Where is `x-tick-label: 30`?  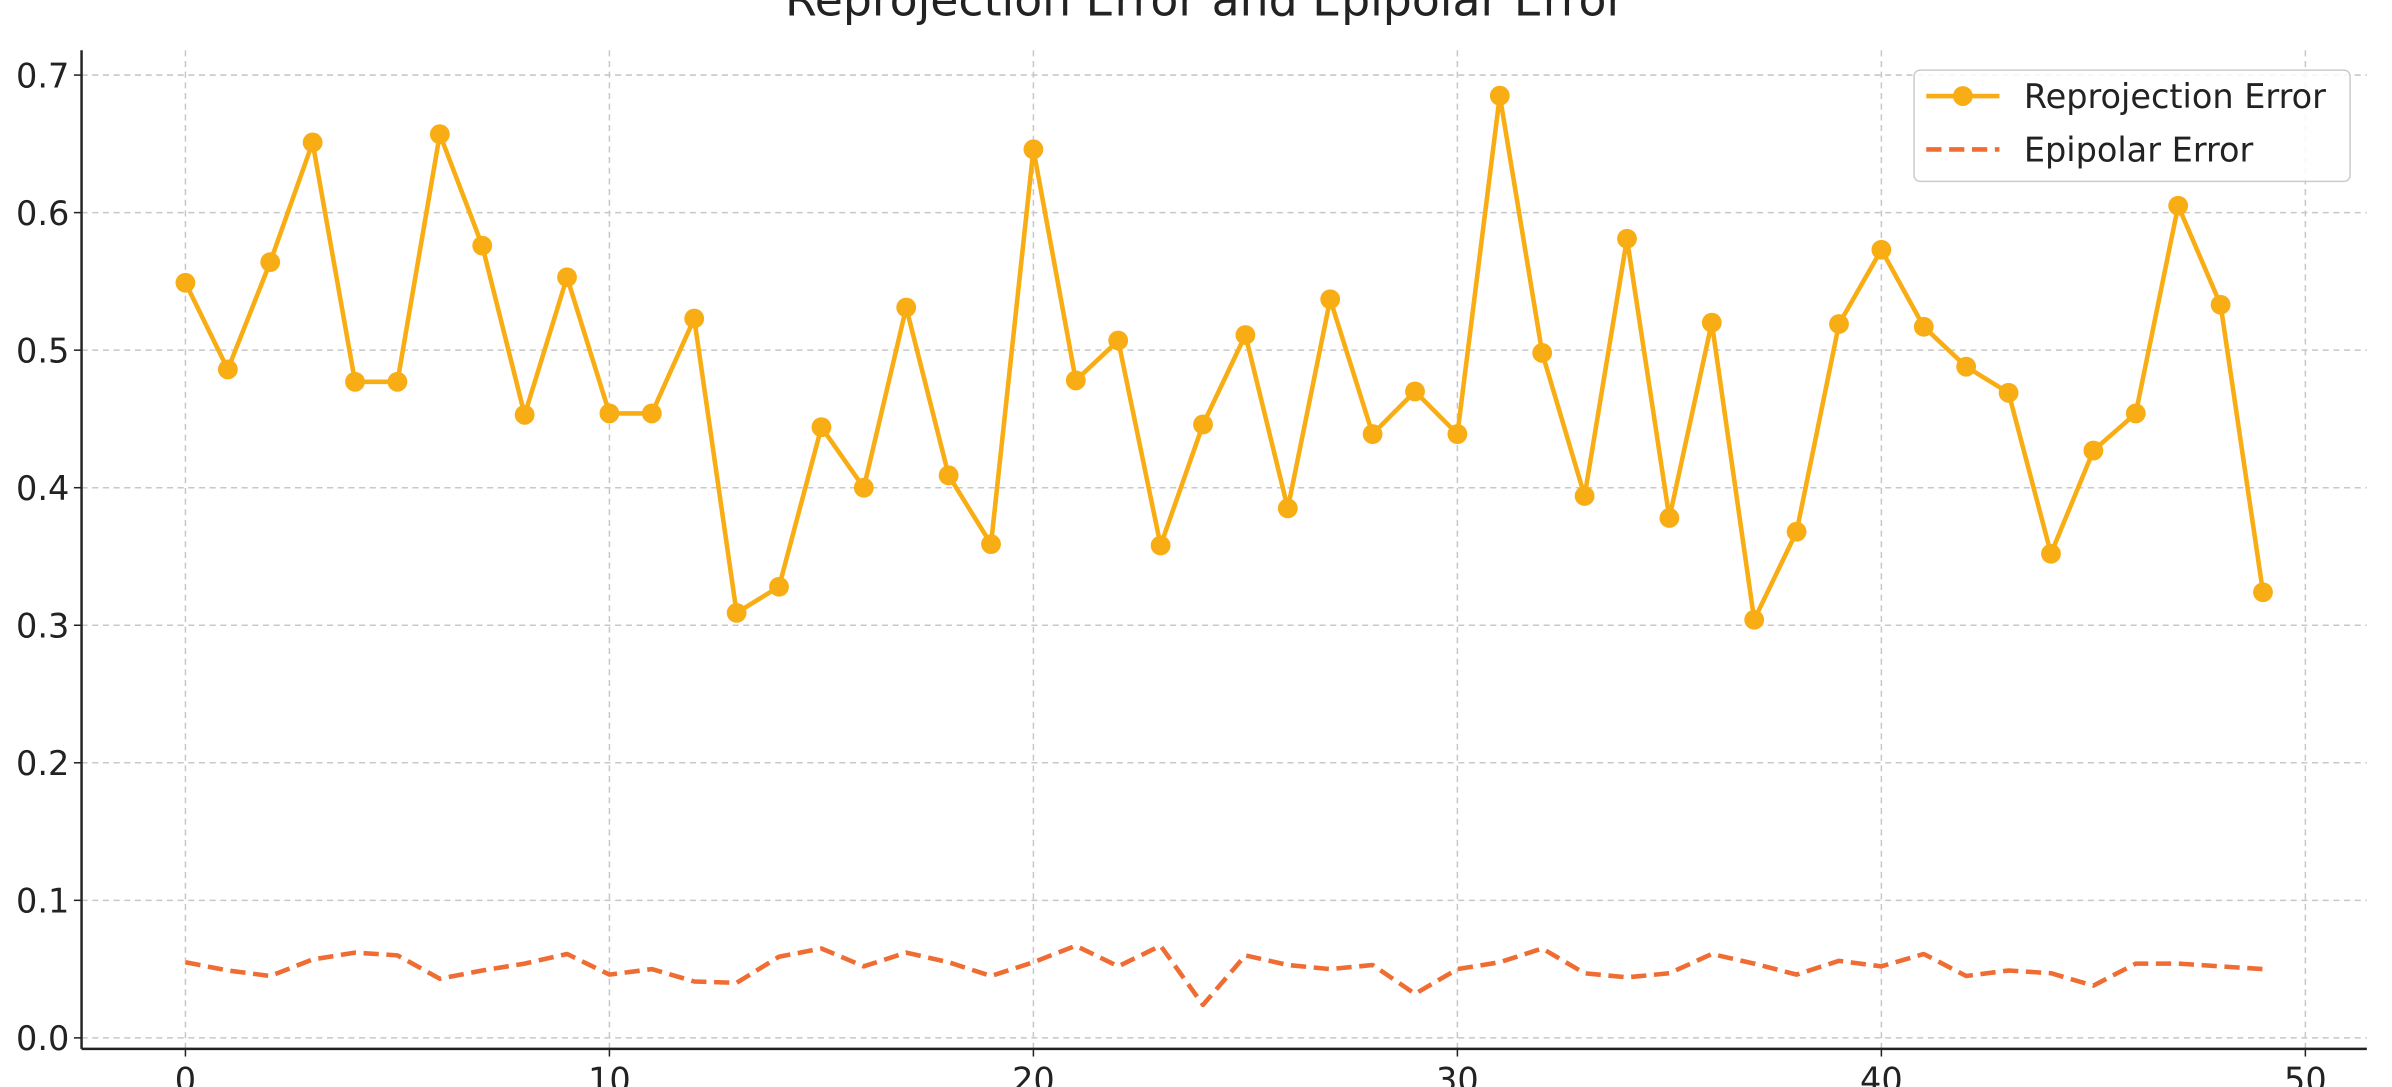 x-tick-label: 30 is located at coordinates (1457, 1074).